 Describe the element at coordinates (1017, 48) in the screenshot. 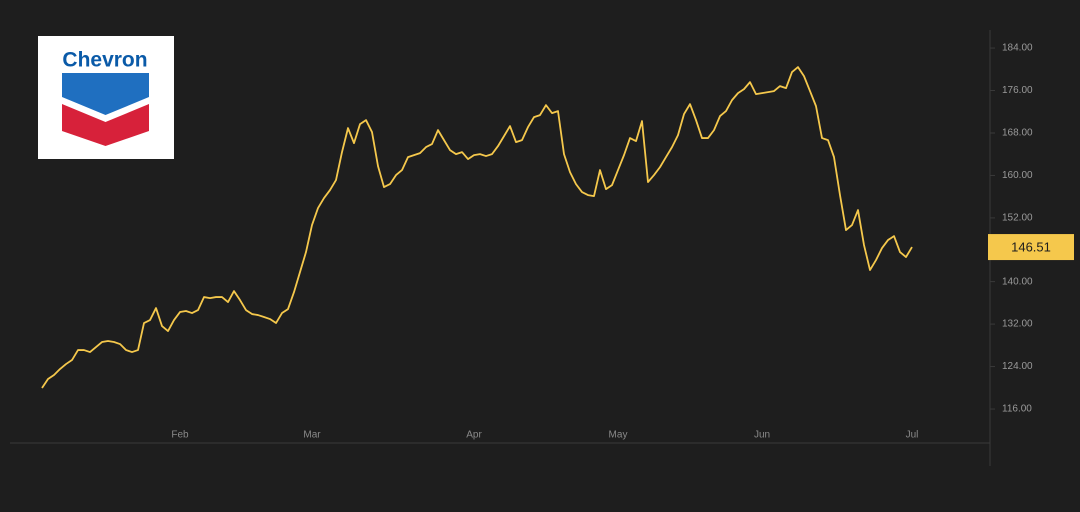

I see `y-tick-label: 184.00` at that location.